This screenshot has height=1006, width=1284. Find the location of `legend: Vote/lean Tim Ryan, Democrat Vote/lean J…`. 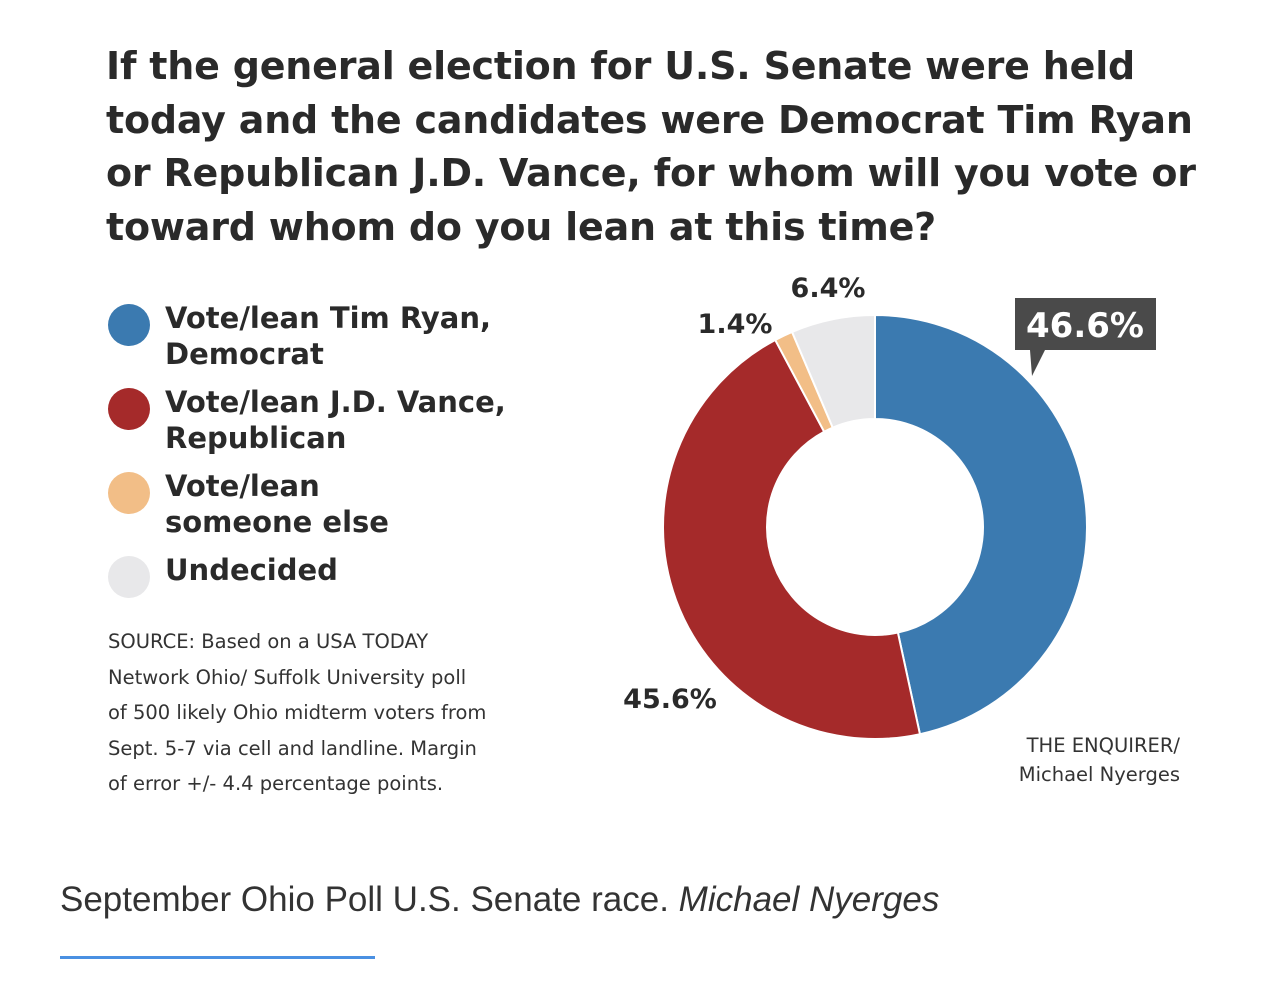

legend: Vote/lean Tim Ryan, Democrat Vote/lean J… is located at coordinates (343, 450).